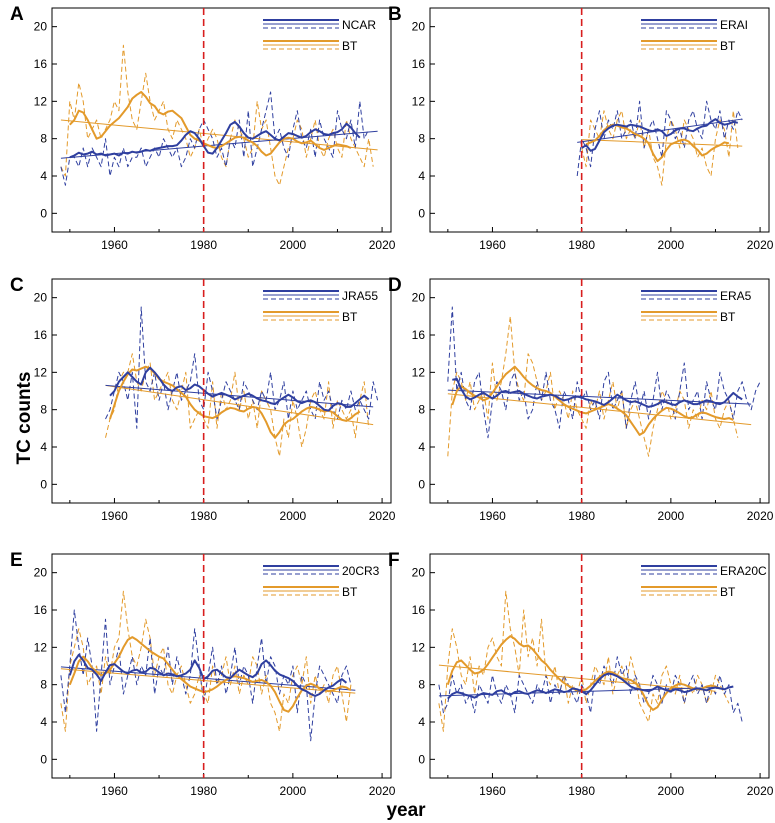 Image resolution: width=775 pixels, height=823 pixels. I want to click on series-ncar, so click(215, 138).